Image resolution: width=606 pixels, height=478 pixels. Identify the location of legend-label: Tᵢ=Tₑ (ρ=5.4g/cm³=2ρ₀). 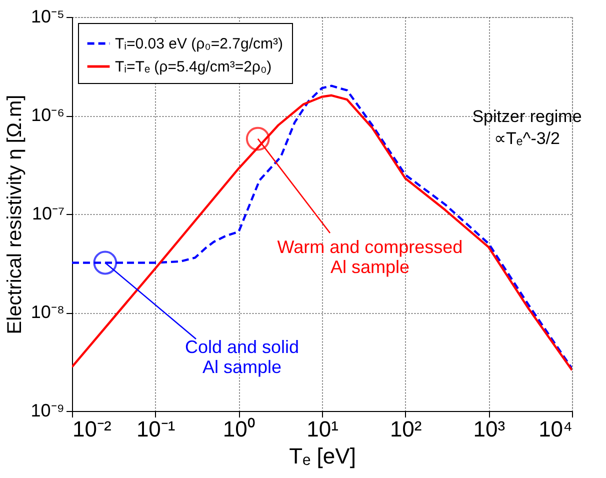
(193, 67).